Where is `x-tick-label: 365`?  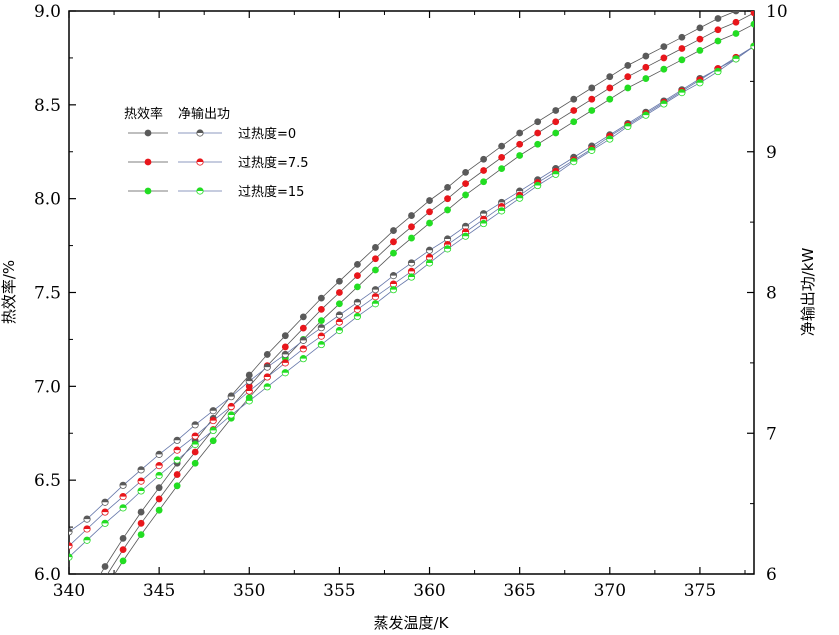 x-tick-label: 365 is located at coordinates (519, 591).